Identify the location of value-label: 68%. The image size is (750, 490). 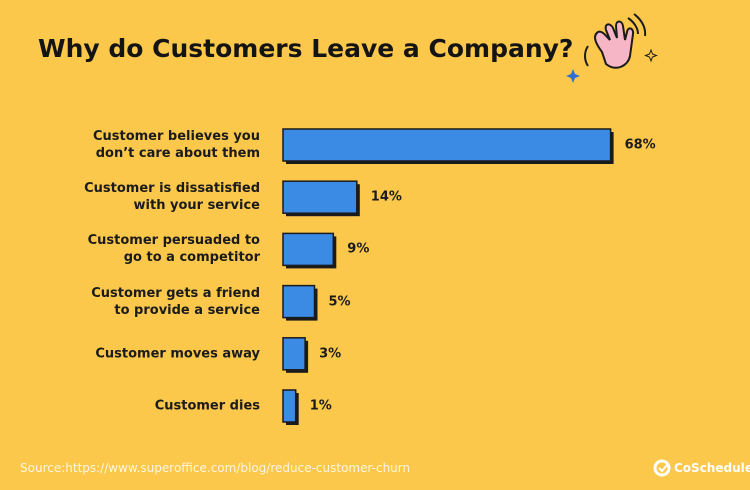
(640, 145).